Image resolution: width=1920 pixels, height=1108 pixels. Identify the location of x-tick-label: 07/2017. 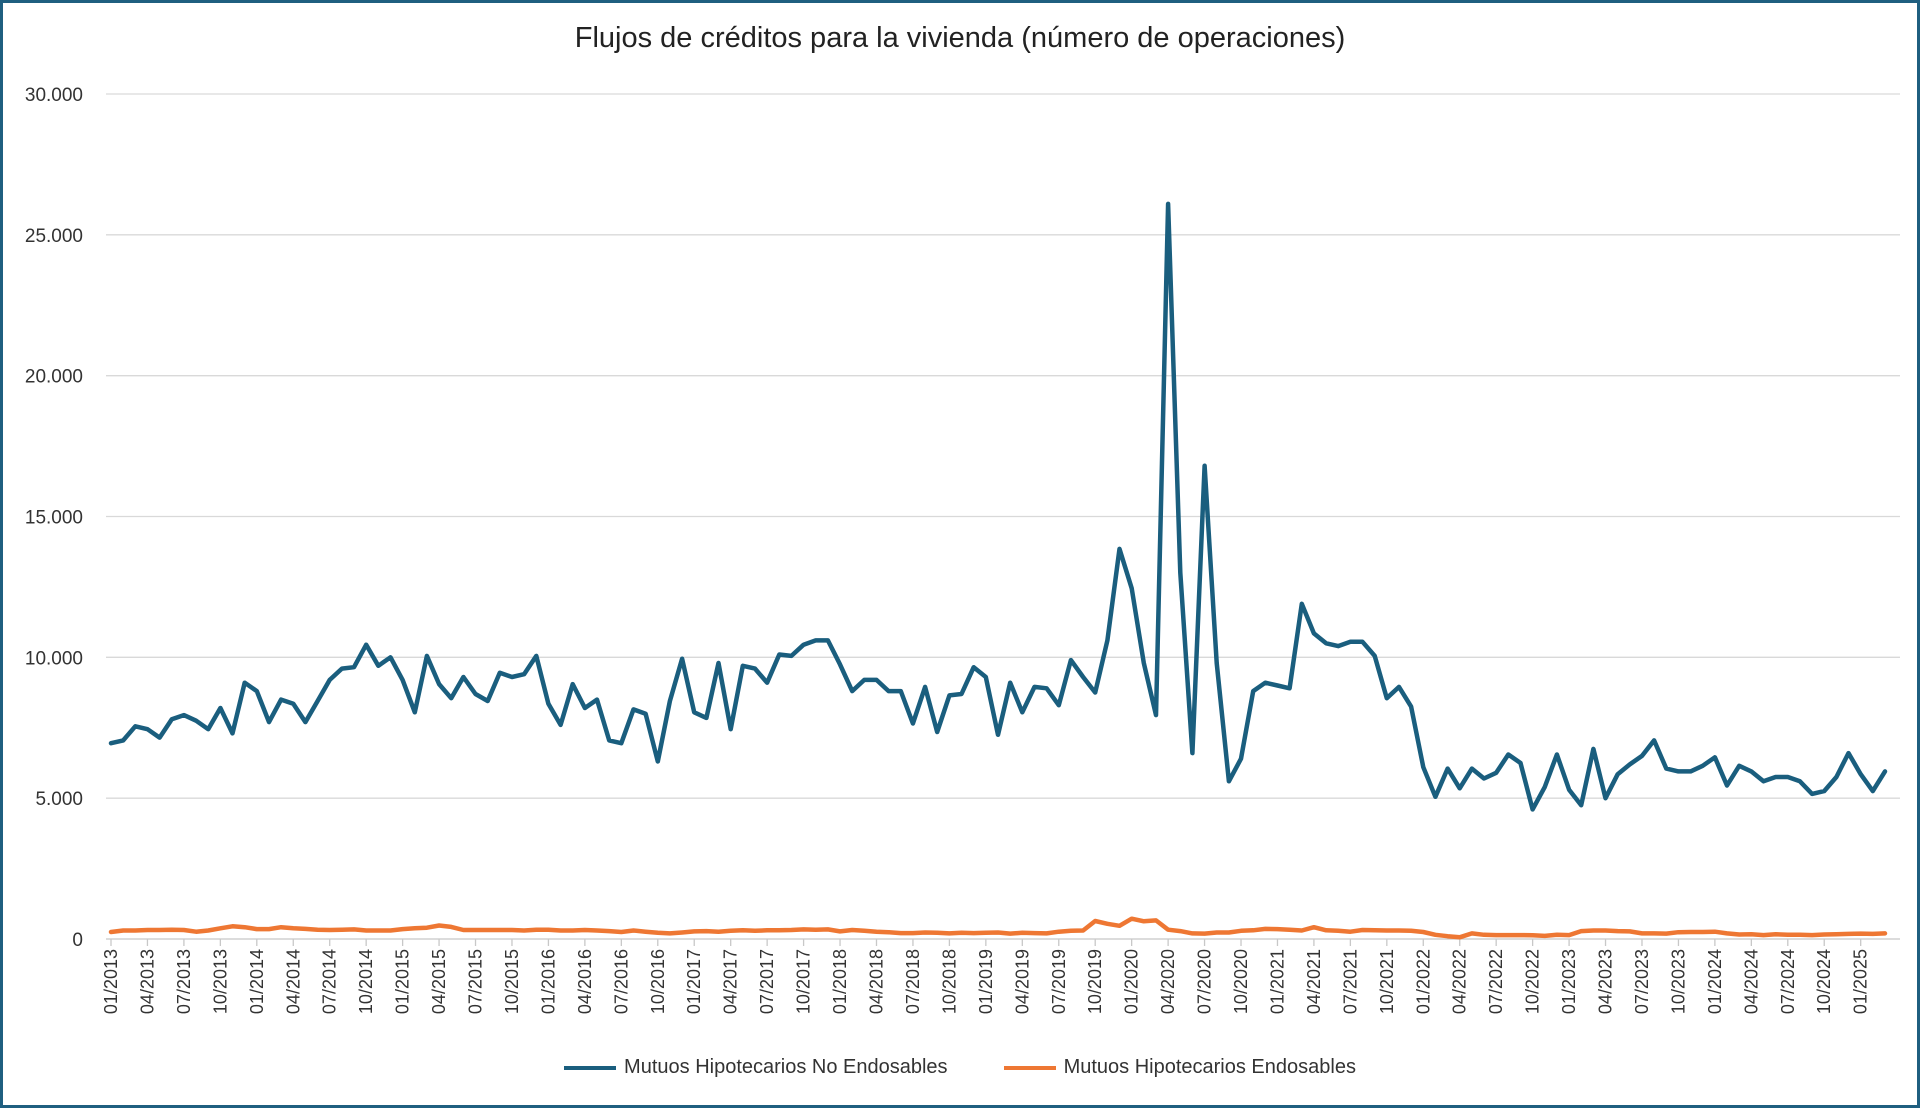
(767, 981).